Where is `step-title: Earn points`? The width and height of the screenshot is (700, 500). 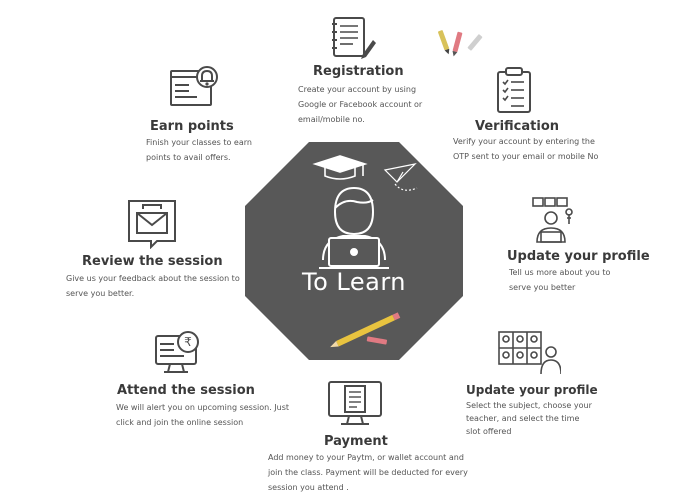 step-title: Earn points is located at coordinates (192, 126).